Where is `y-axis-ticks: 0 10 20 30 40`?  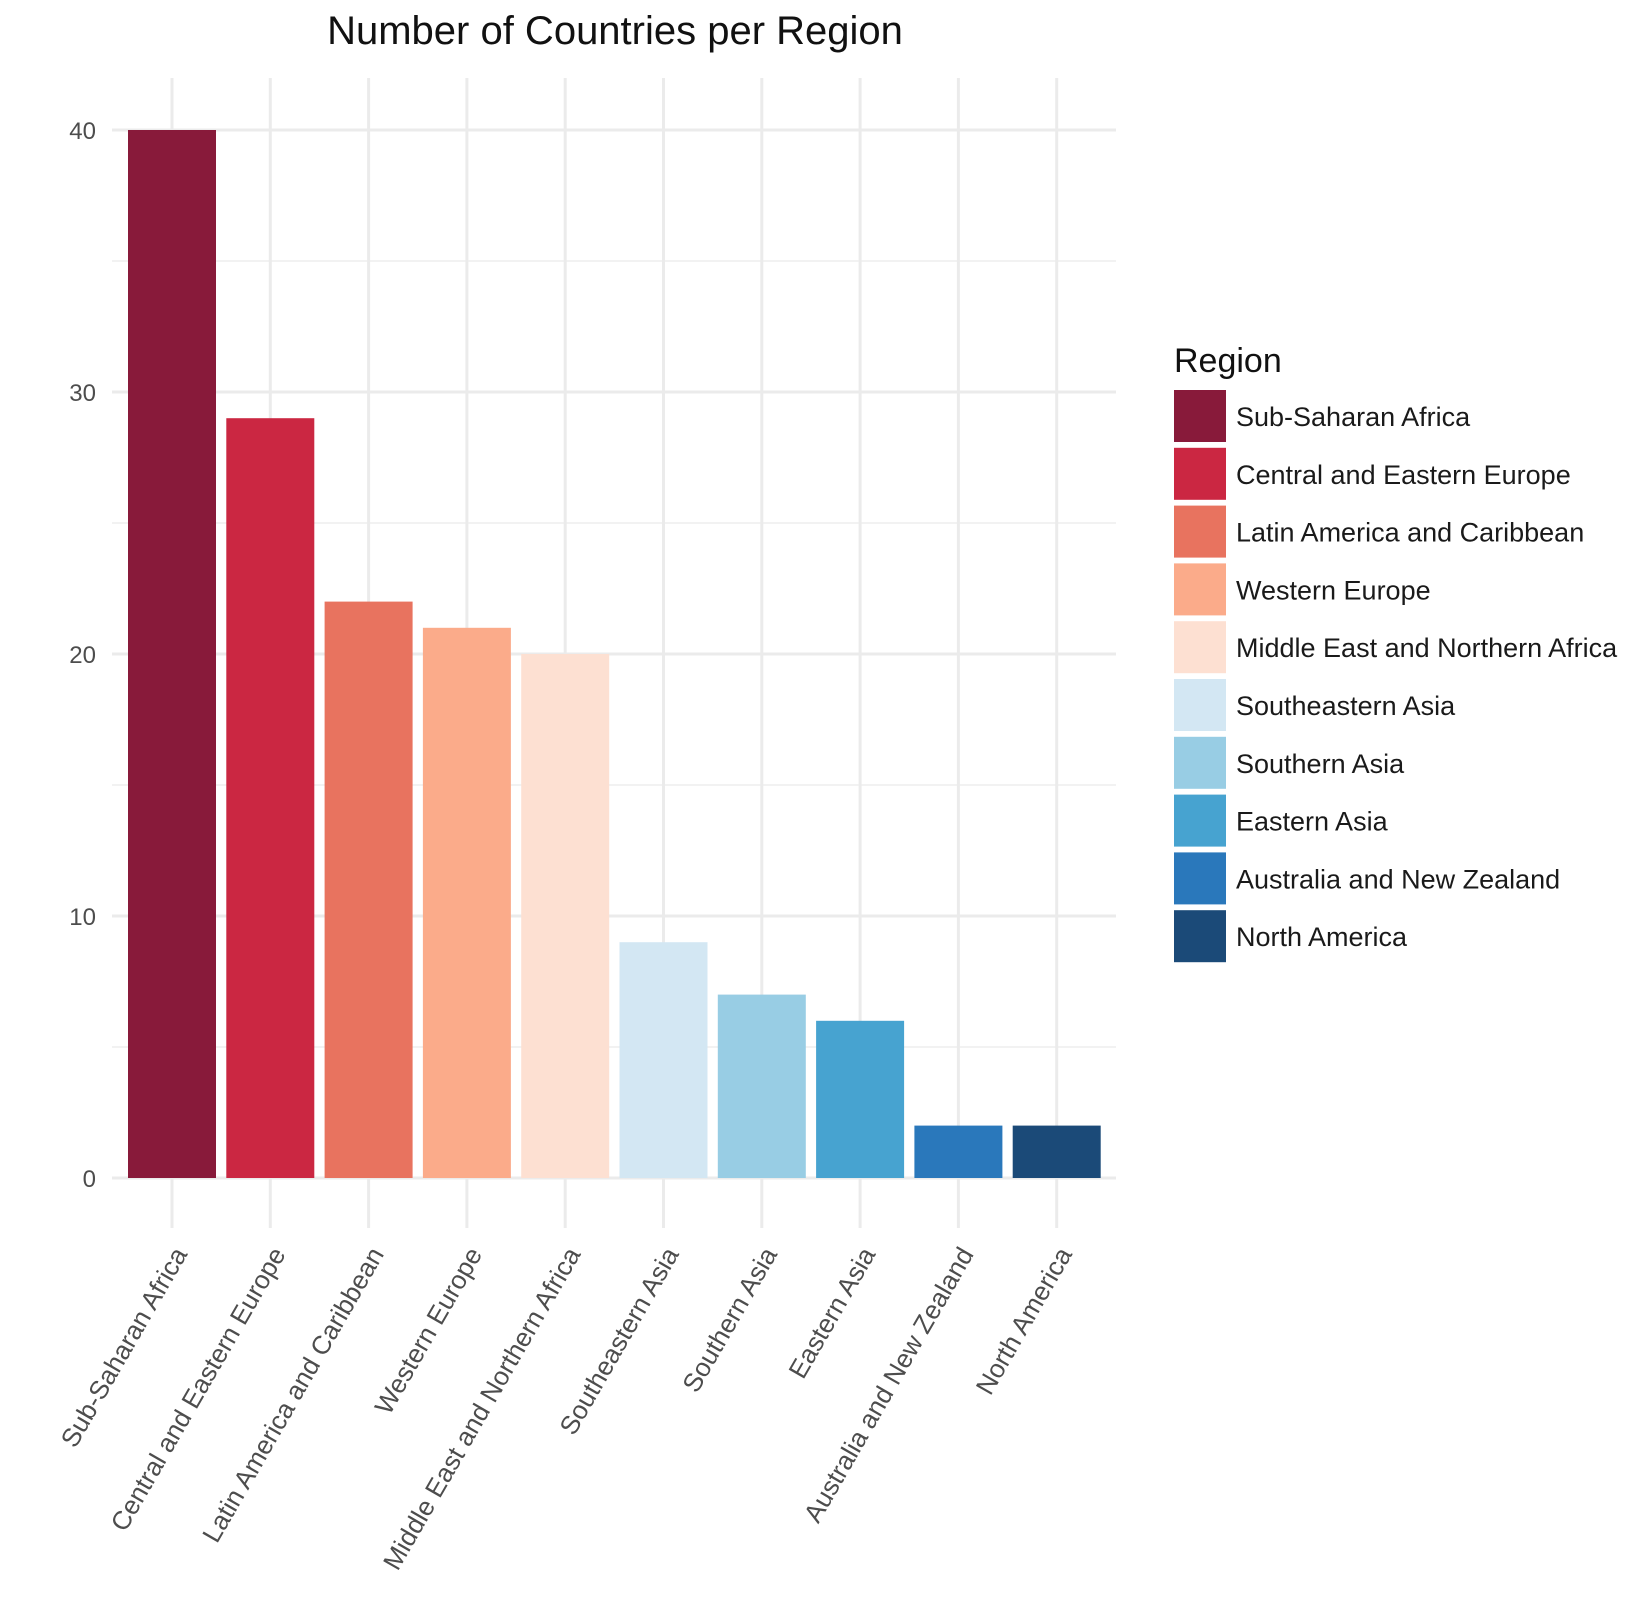 y-axis-ticks: 0 10 20 30 40 is located at coordinates (82, 655).